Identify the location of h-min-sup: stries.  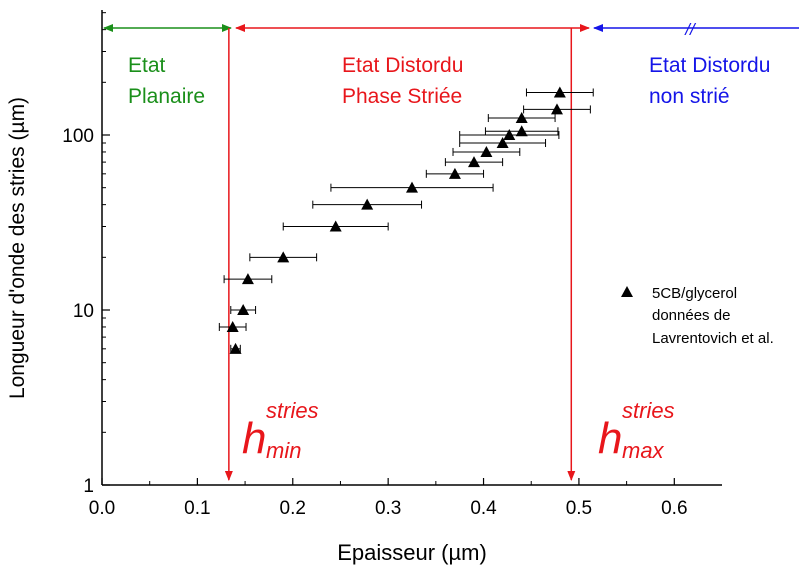
(292, 410).